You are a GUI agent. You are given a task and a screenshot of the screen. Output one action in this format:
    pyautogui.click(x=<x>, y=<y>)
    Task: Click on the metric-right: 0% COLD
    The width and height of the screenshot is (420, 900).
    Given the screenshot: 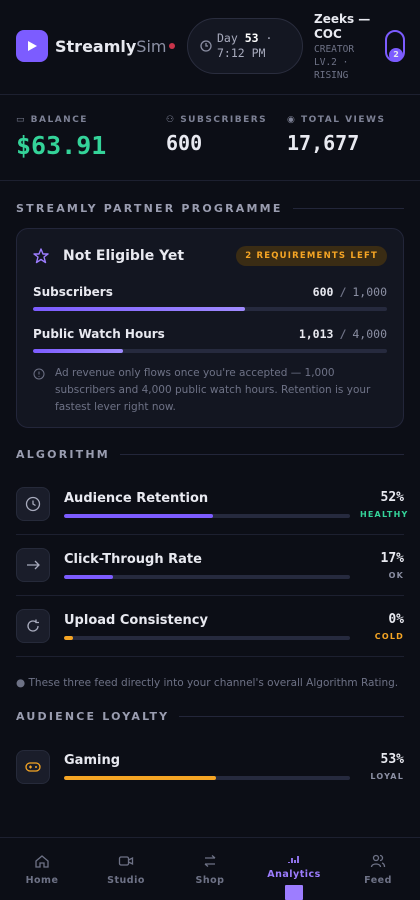 What is the action you would take?
    pyautogui.click(x=382, y=626)
    